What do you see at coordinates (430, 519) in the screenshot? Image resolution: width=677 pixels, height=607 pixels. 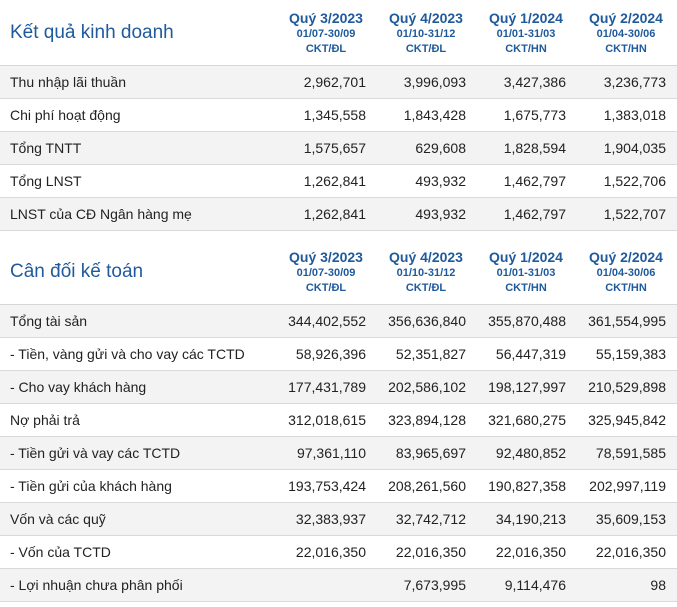 I see `row-value: 32,742,712` at bounding box center [430, 519].